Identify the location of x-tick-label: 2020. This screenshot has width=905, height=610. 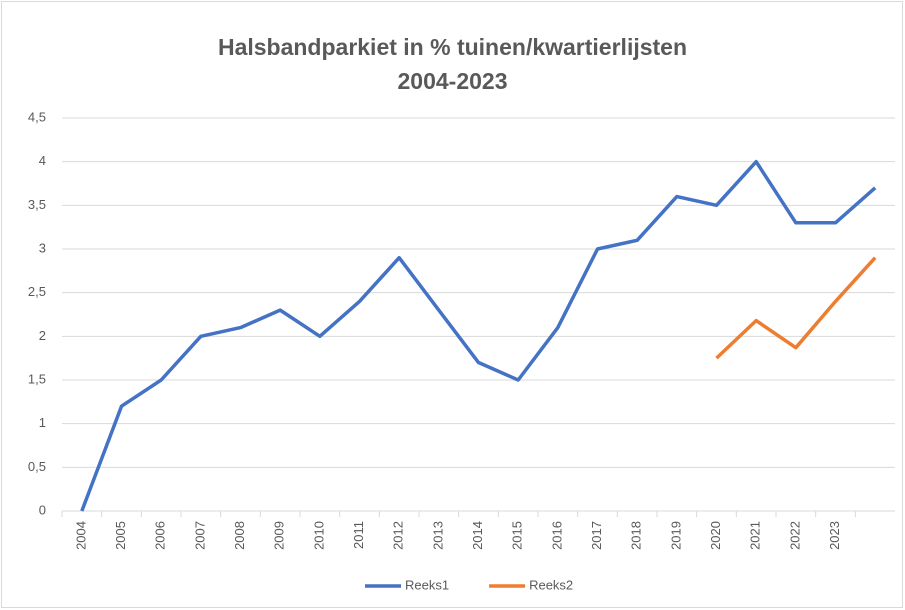
(715, 535).